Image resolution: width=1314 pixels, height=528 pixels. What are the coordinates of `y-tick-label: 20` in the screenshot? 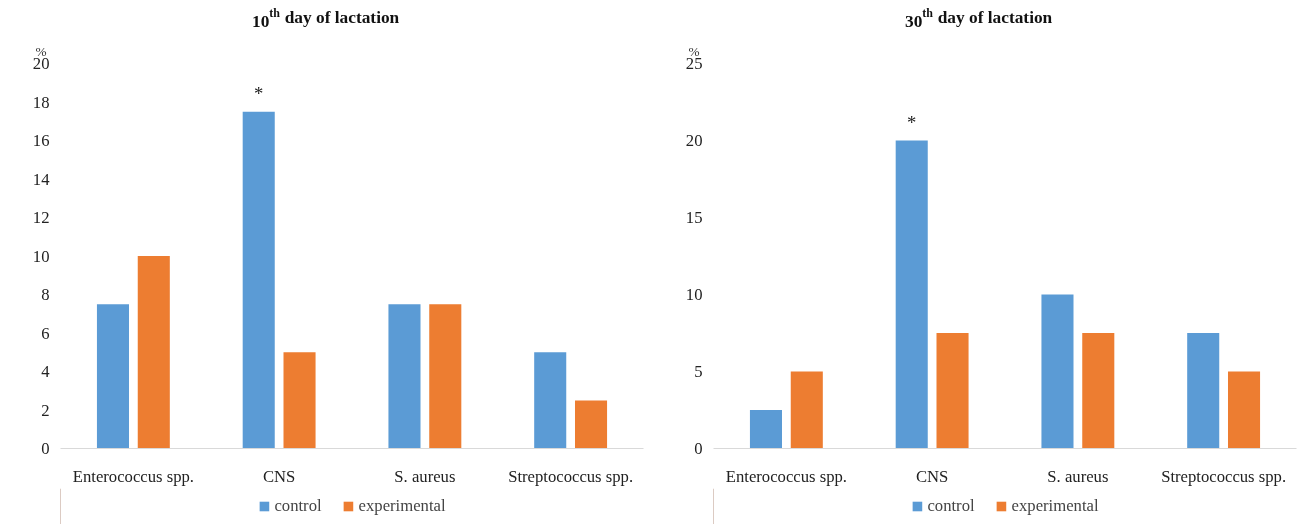 It's located at (694, 140).